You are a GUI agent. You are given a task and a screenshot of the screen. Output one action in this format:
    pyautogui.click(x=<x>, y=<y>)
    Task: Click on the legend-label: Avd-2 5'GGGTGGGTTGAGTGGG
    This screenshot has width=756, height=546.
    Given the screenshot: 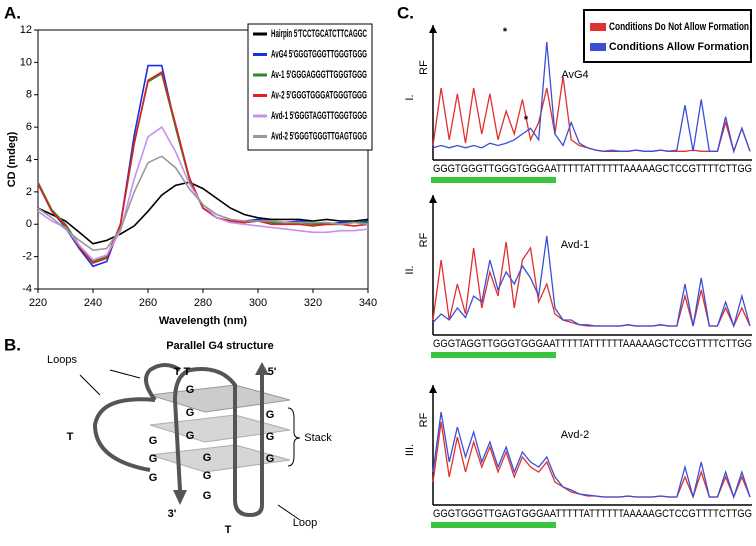 What is the action you would take?
    pyautogui.click(x=319, y=136)
    